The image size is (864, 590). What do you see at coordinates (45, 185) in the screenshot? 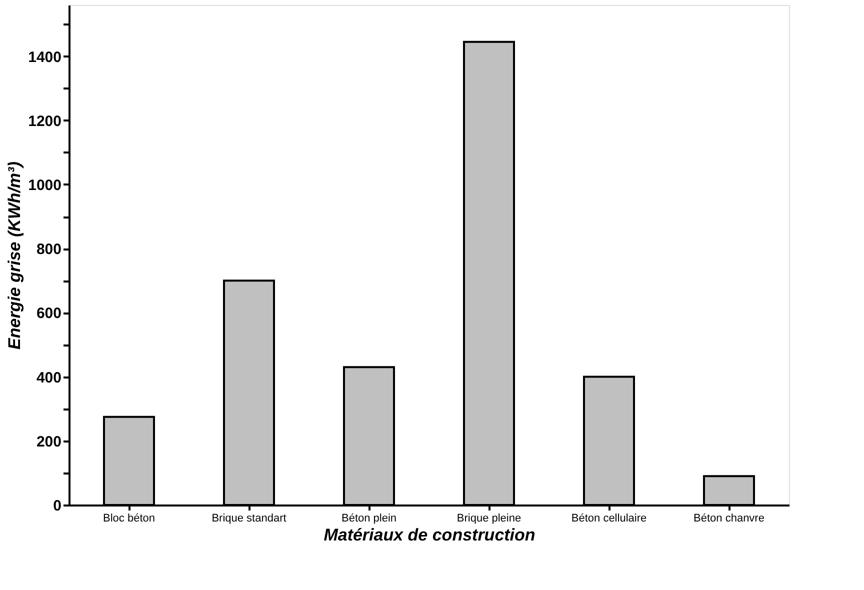
I see `y-tick-label: 1000` at bounding box center [45, 185].